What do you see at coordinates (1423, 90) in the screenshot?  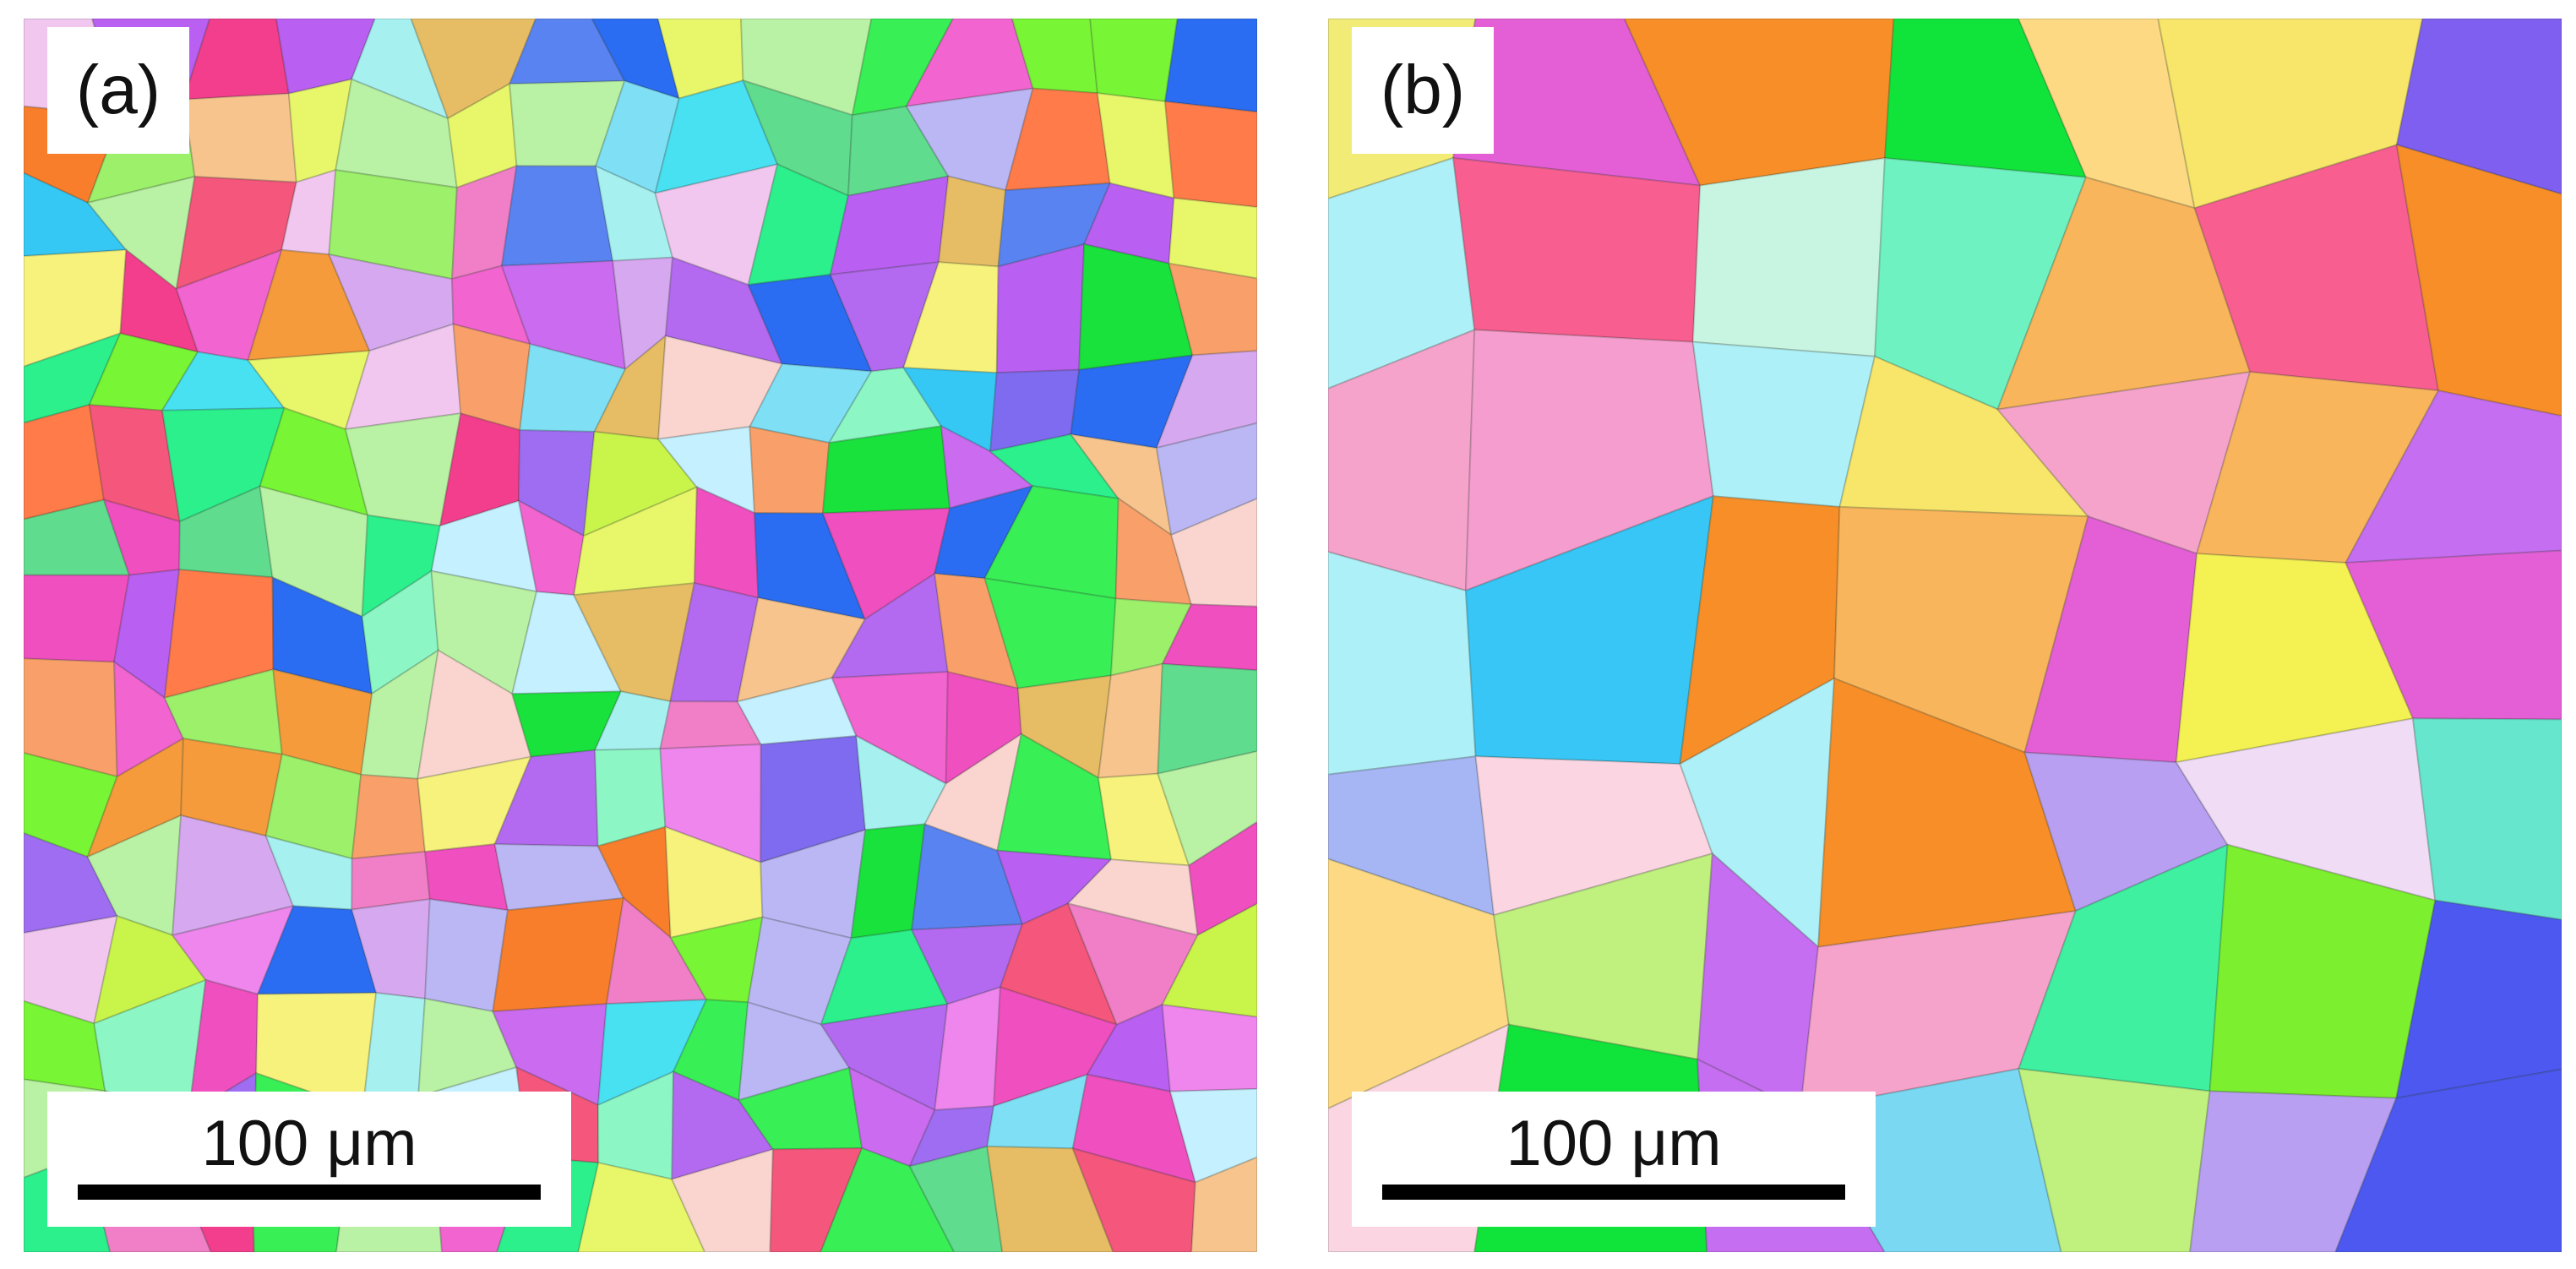 I see `panel-label-b: (b)` at bounding box center [1423, 90].